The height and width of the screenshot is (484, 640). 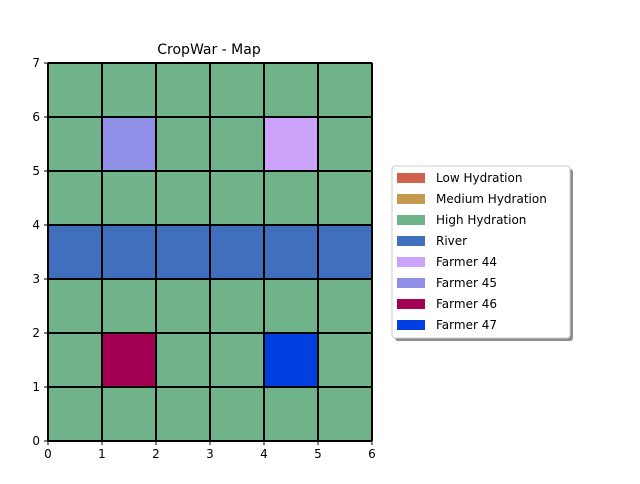 I want to click on y-tick-label: 0, so click(x=36, y=441).